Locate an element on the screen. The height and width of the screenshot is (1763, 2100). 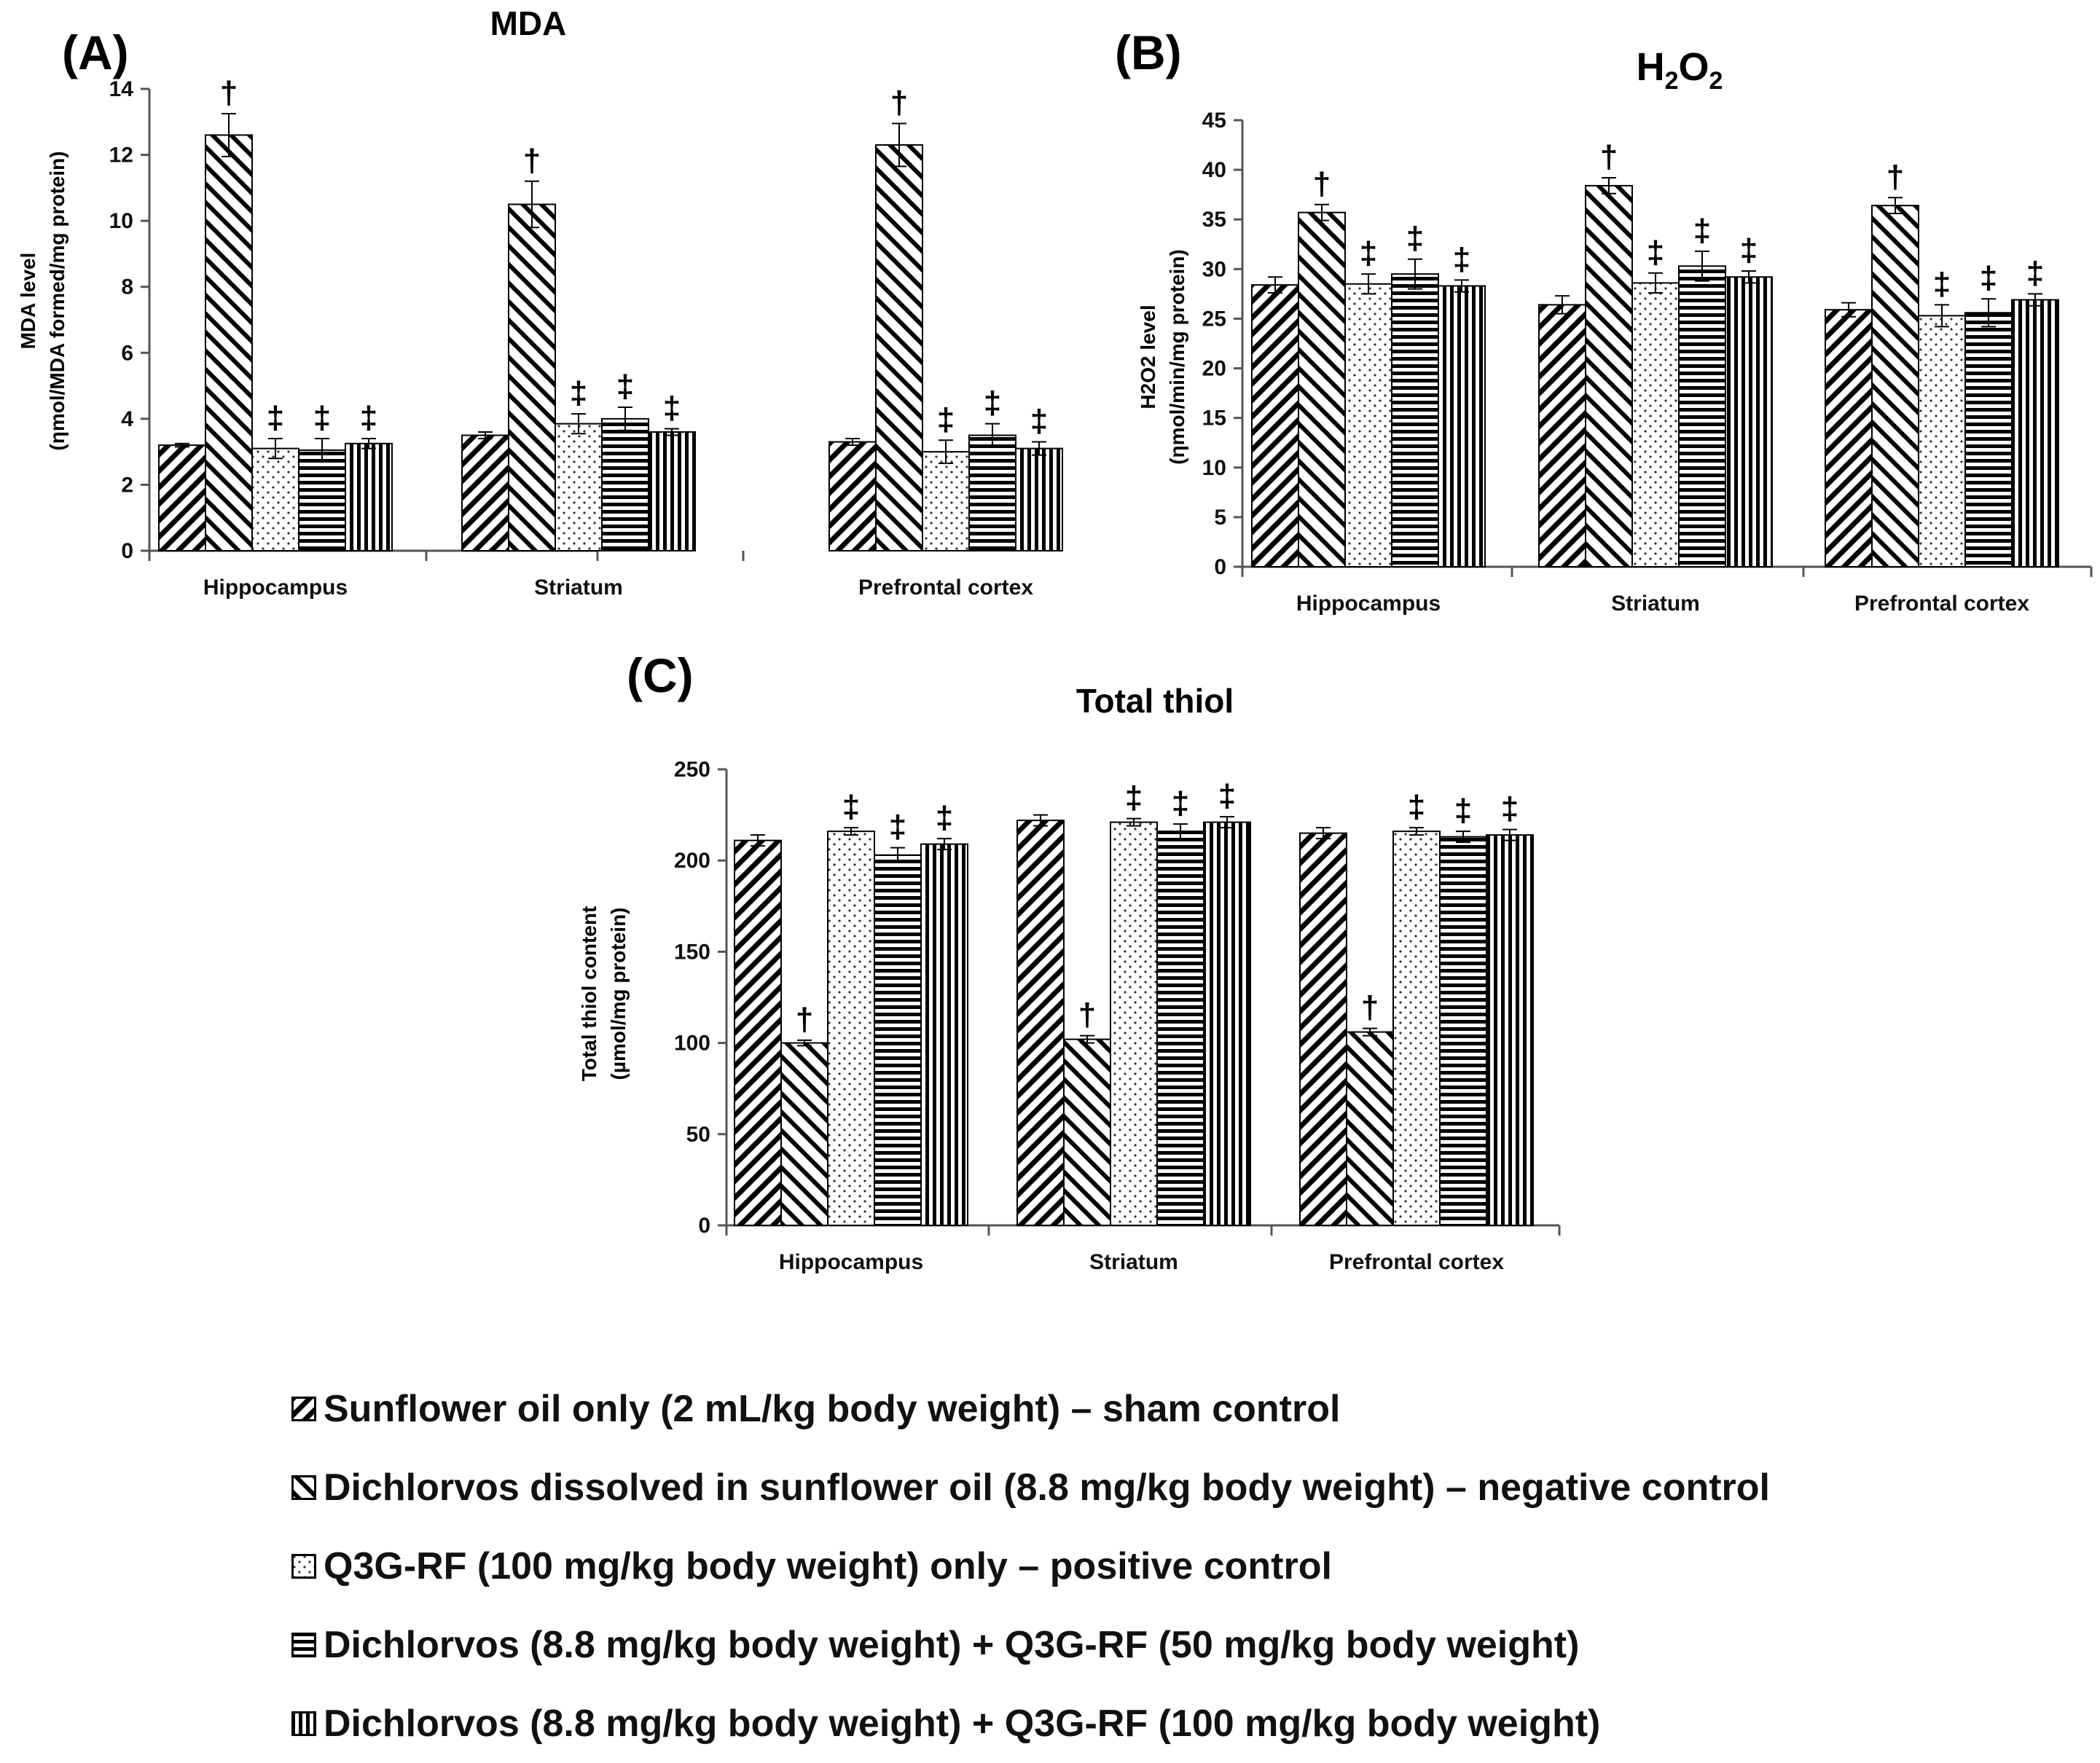
panel-b-title: H2O2 is located at coordinates (1680, 70).